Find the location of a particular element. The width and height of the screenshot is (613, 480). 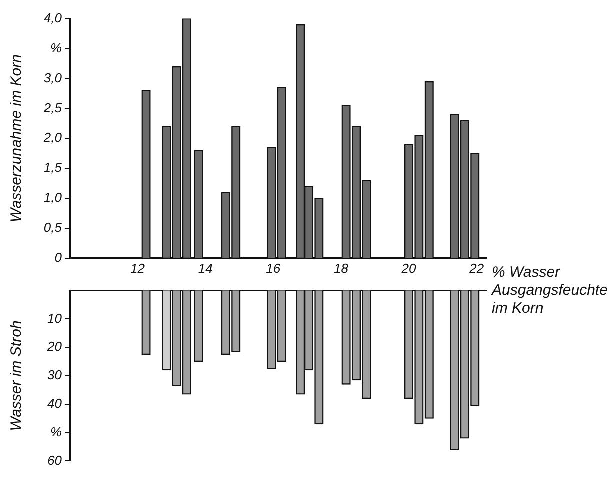

y-tick-label: 30 is located at coordinates (55, 375).